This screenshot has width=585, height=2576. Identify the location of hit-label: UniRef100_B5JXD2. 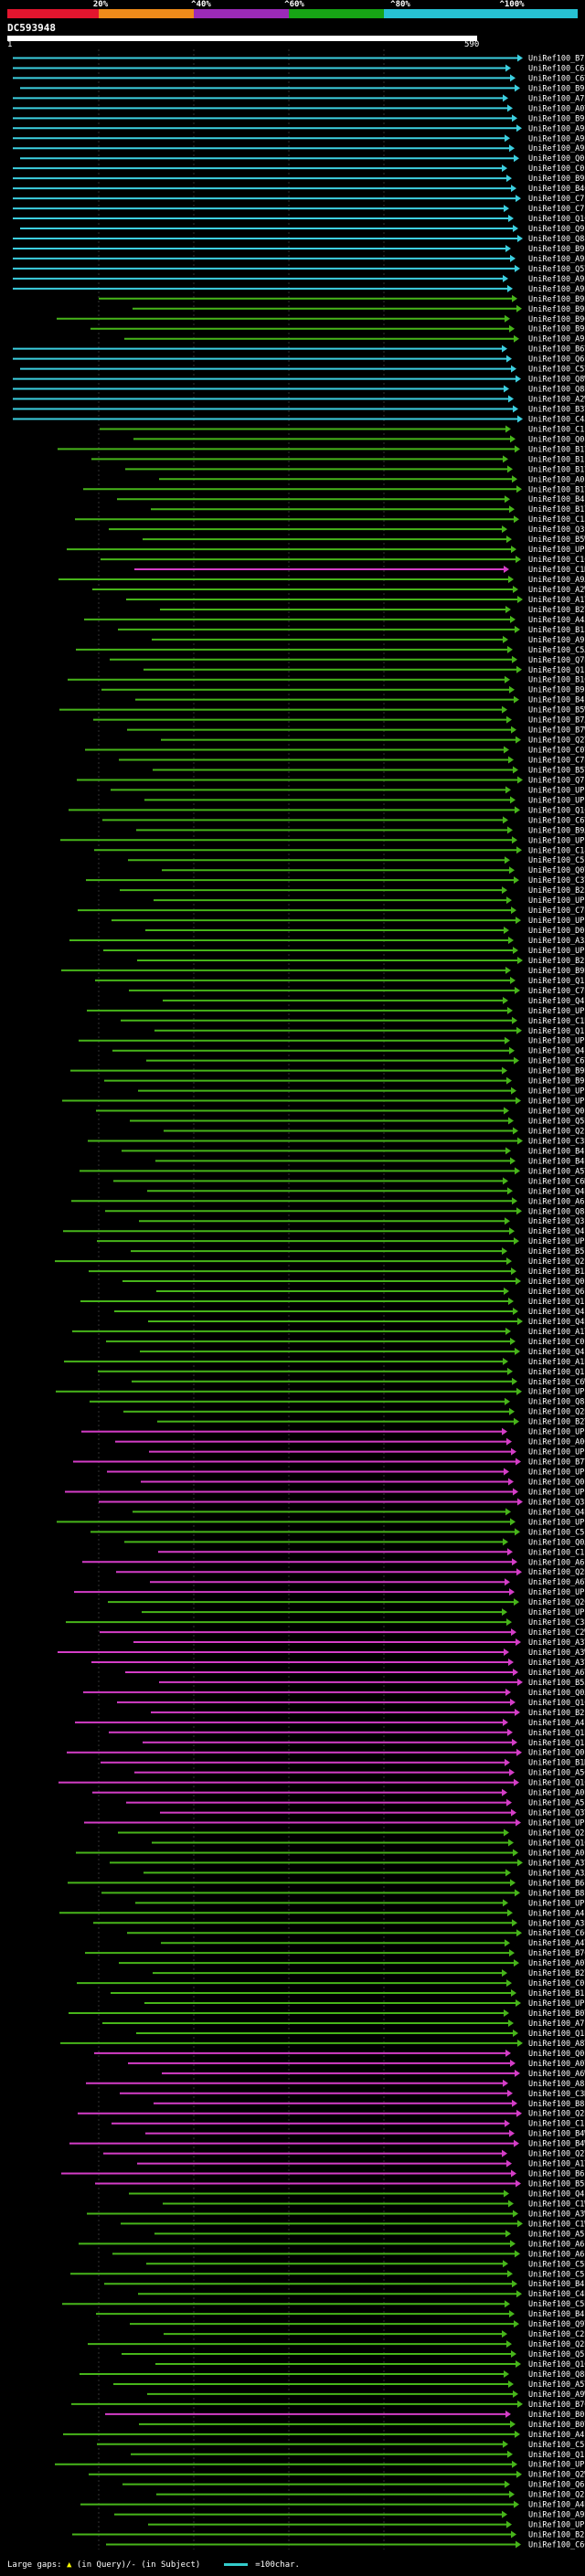
(557, 1683).